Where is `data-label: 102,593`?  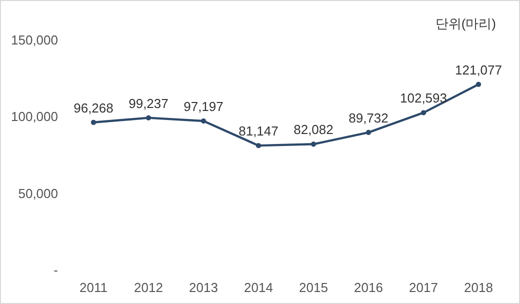
data-label: 102,593 is located at coordinates (423, 98).